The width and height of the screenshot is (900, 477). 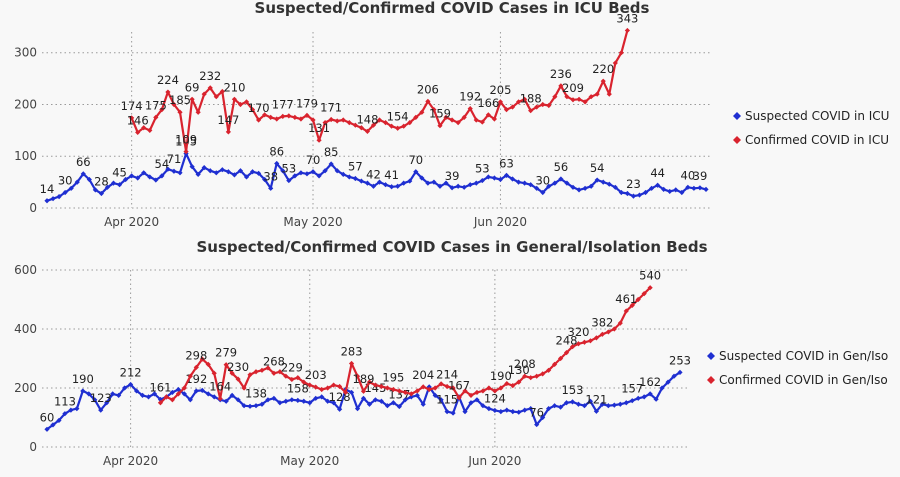 I want to click on data-label: 131, so click(x=319, y=128).